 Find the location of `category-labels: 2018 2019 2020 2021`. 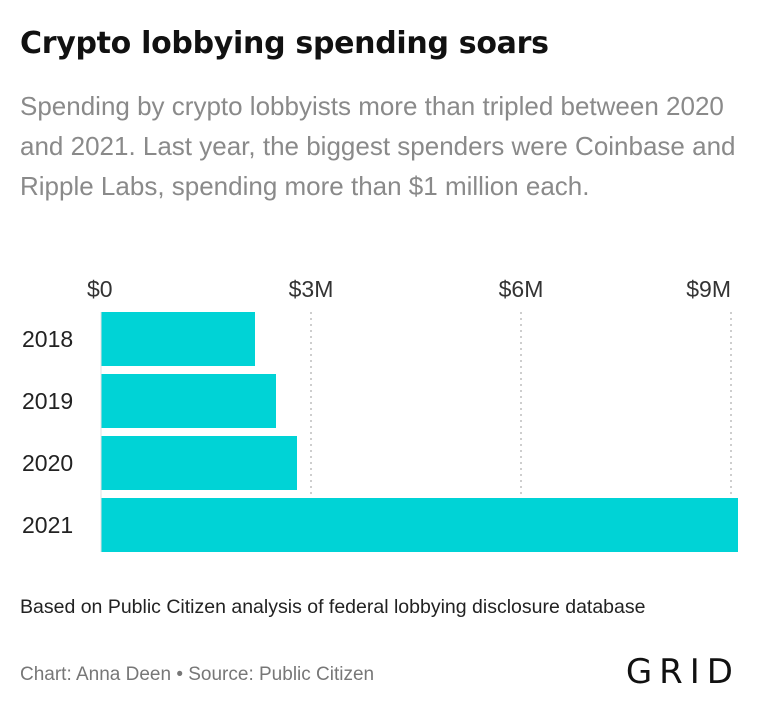

category-labels: 2018 2019 2020 2021 is located at coordinates (47, 432).